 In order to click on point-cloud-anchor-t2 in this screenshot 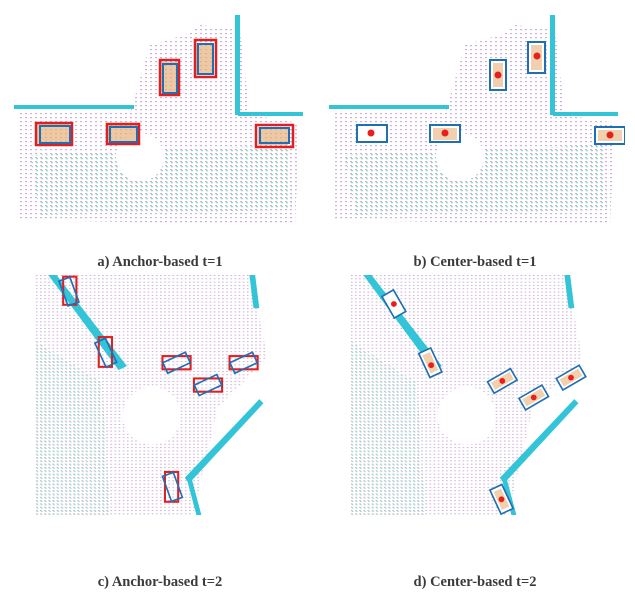, I will do `click(151, 395)`.